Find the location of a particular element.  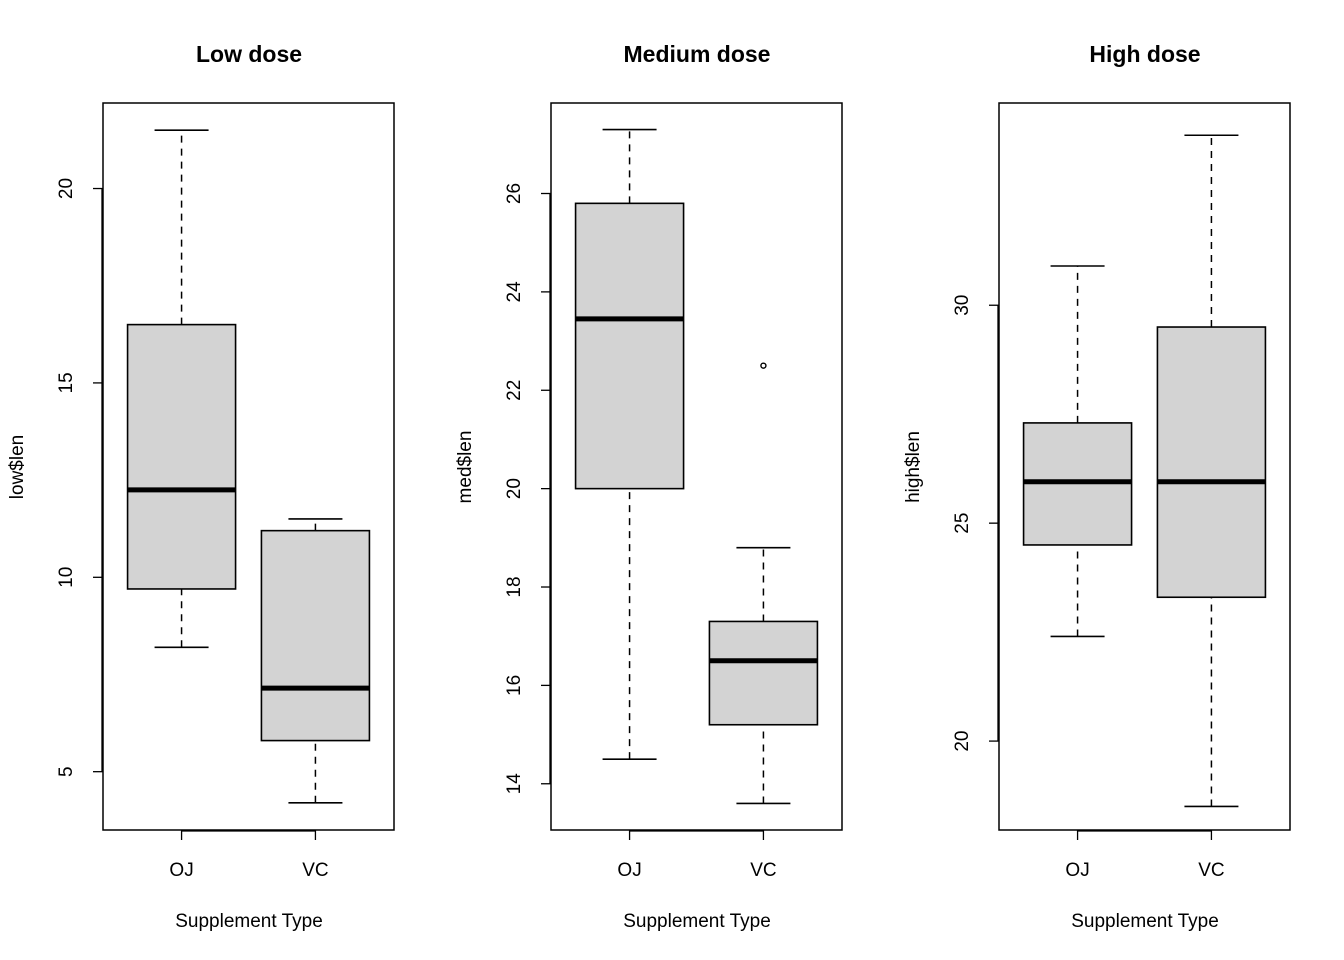

y-tick-label: 22 is located at coordinates (514, 390).